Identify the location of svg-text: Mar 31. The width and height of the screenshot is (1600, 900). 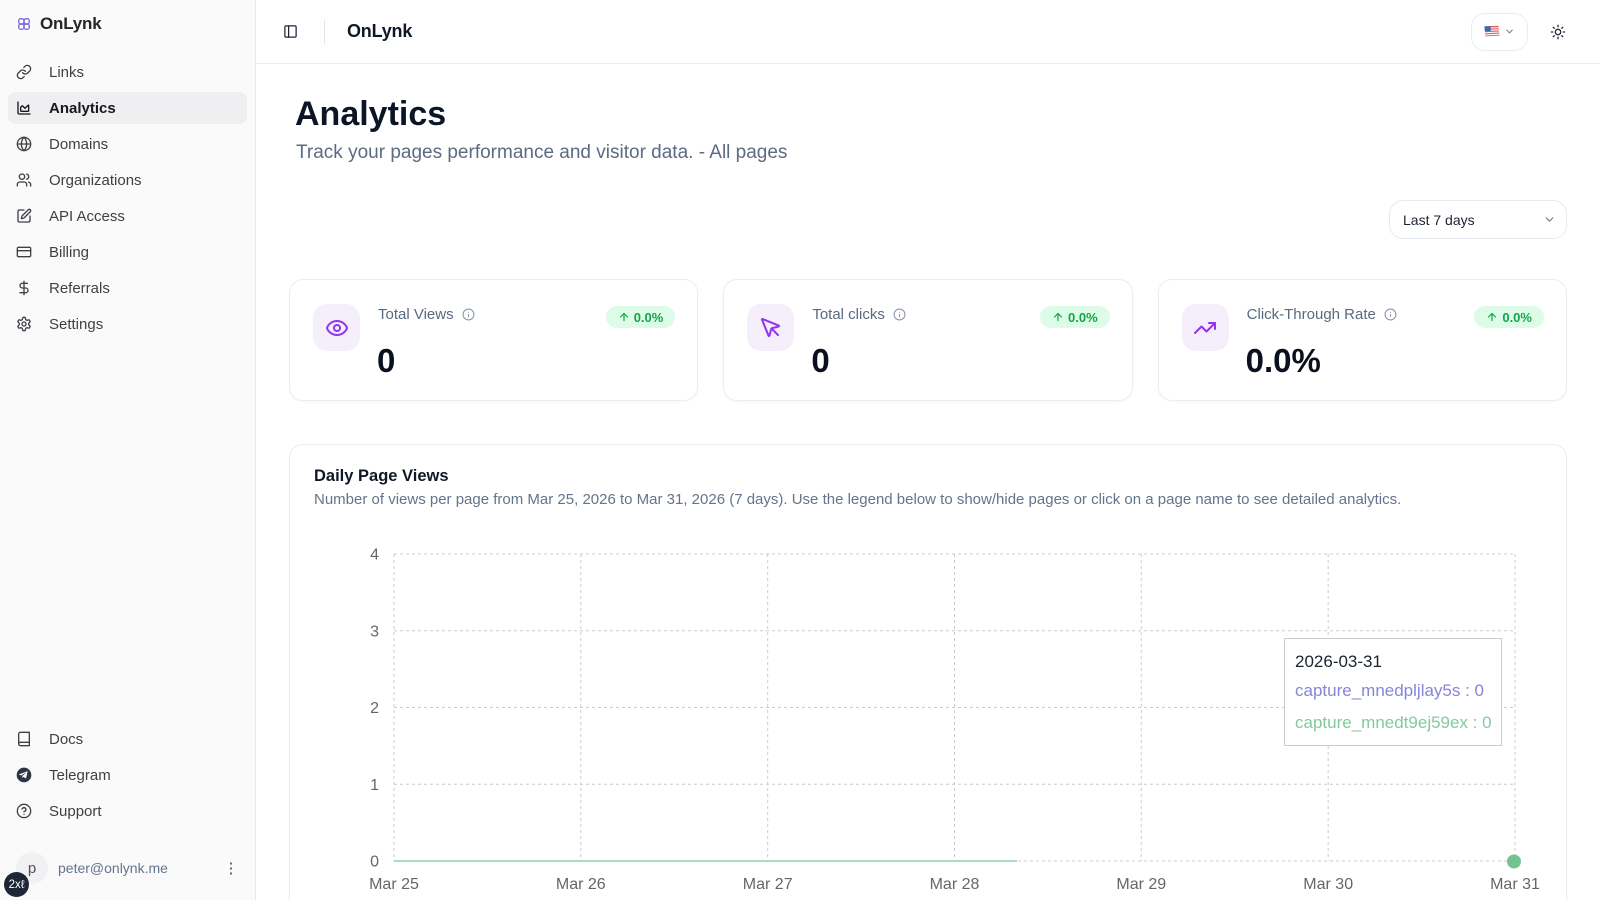
(1515, 884).